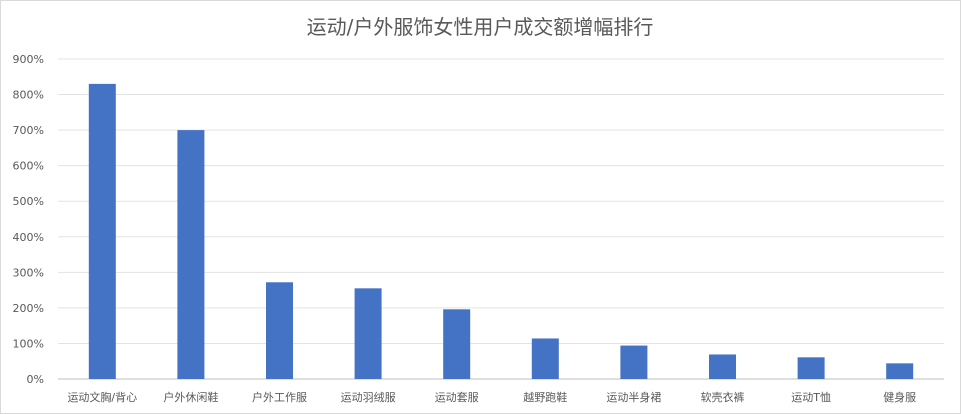  What do you see at coordinates (28, 59) in the screenshot?
I see `y-tick-label: 900%` at bounding box center [28, 59].